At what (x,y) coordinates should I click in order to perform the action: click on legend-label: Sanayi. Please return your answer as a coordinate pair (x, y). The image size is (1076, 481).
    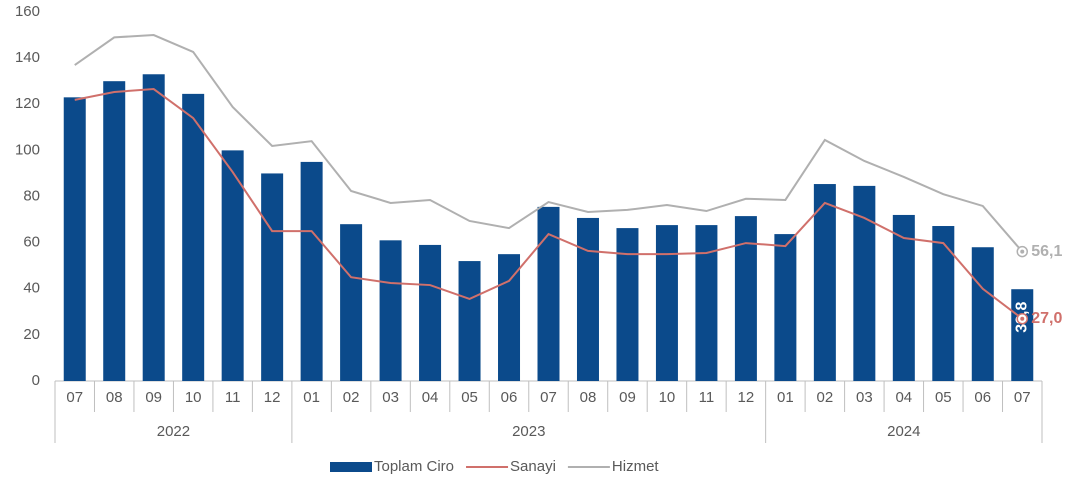
    Looking at the image, I should click on (533, 466).